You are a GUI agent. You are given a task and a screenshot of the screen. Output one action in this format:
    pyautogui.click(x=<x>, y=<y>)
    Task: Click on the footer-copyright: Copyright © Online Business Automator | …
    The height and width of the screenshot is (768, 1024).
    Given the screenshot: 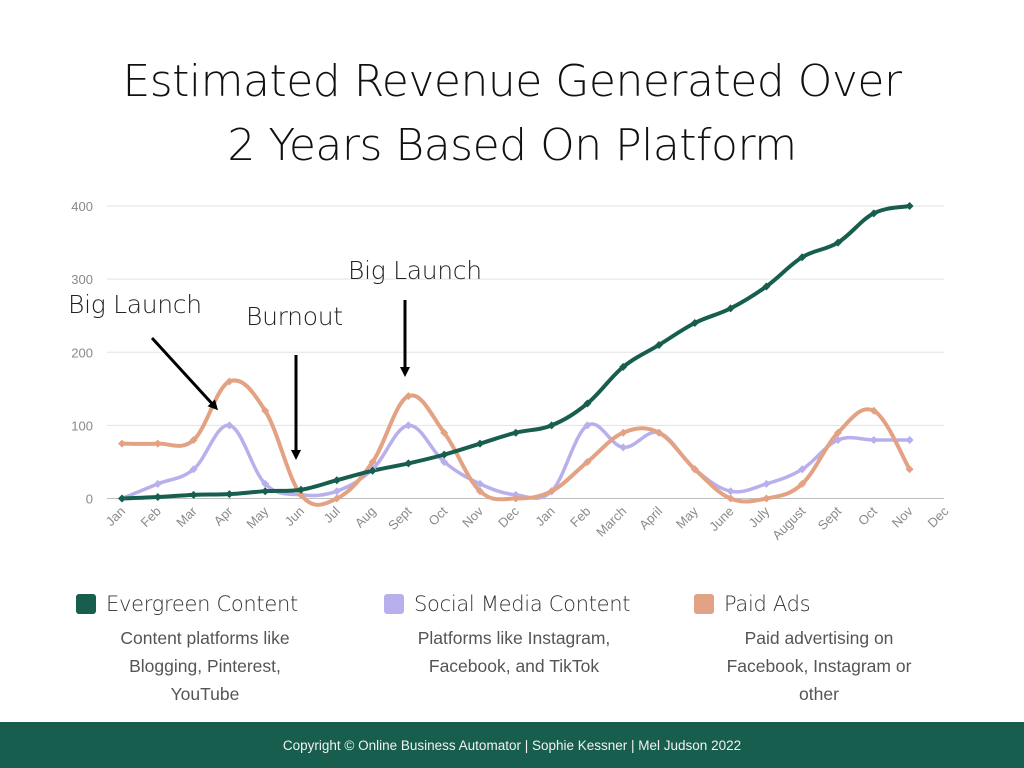 What is the action you would take?
    pyautogui.click(x=512, y=745)
    